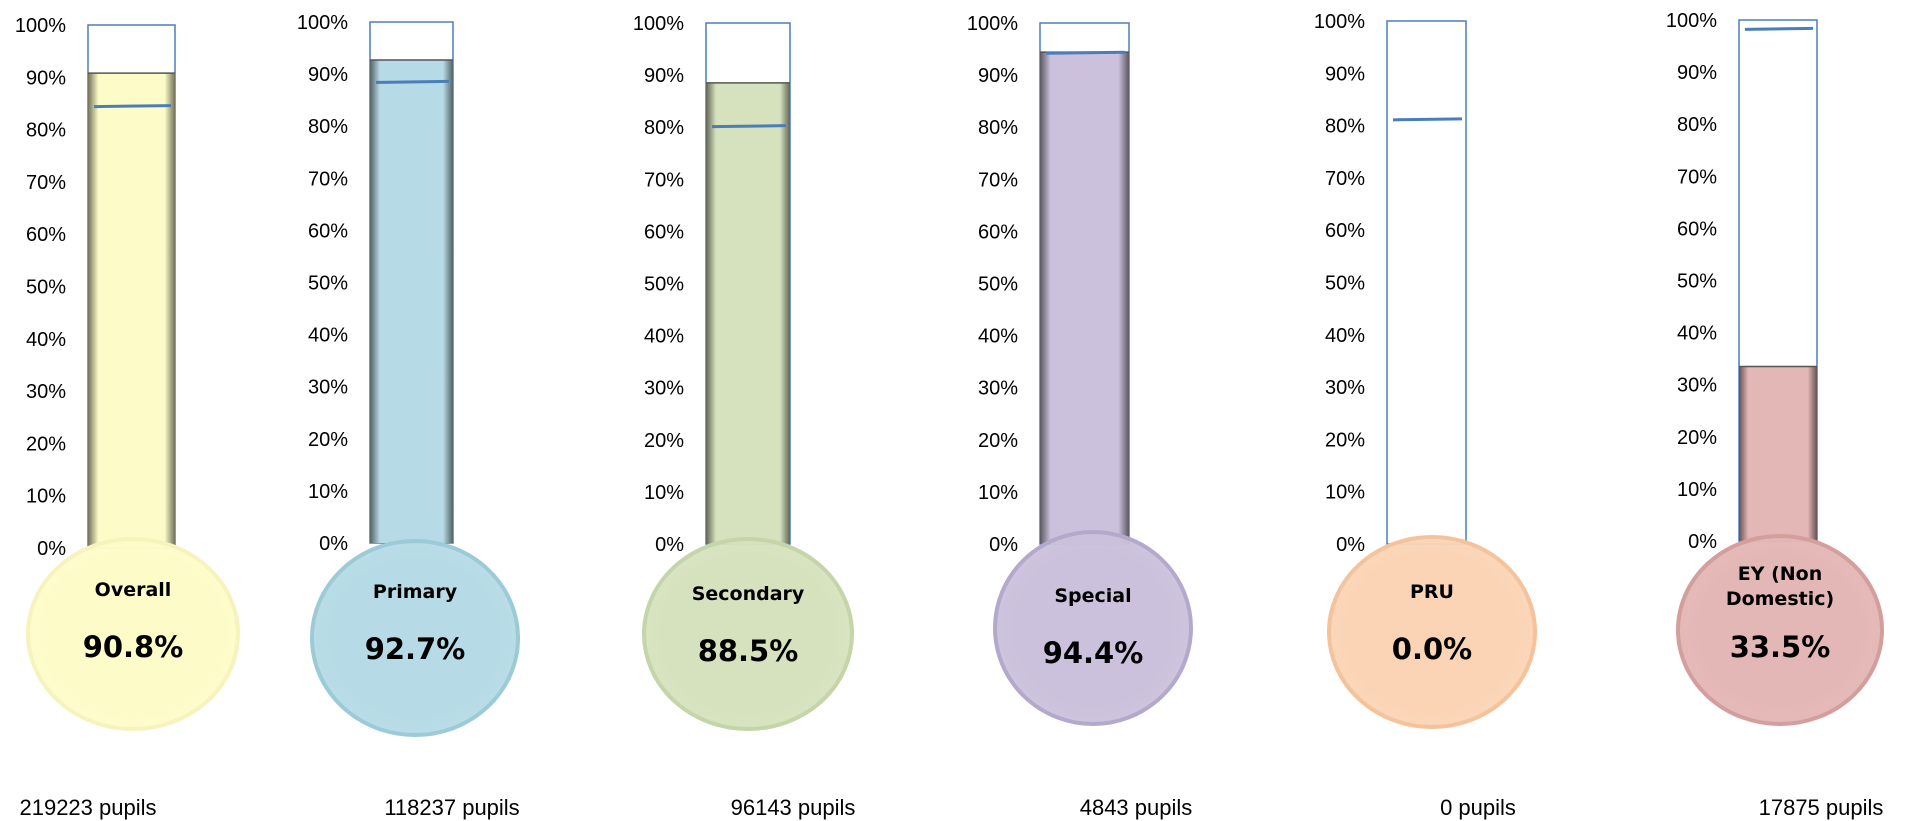  I want to click on category-label: Primary, so click(415, 592).